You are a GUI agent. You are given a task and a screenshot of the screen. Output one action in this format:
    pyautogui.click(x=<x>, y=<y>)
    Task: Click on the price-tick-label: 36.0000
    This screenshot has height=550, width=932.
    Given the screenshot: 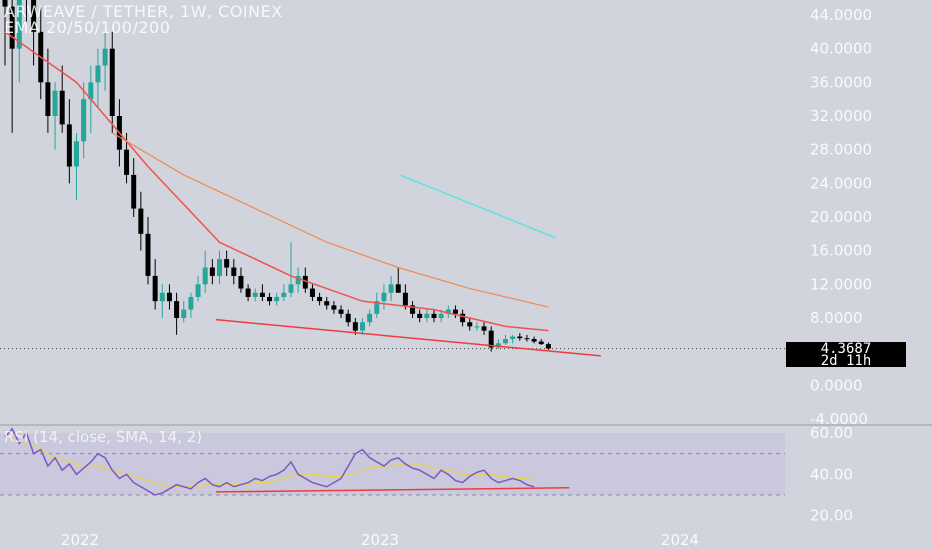 What is the action you would take?
    pyautogui.click(x=841, y=82)
    